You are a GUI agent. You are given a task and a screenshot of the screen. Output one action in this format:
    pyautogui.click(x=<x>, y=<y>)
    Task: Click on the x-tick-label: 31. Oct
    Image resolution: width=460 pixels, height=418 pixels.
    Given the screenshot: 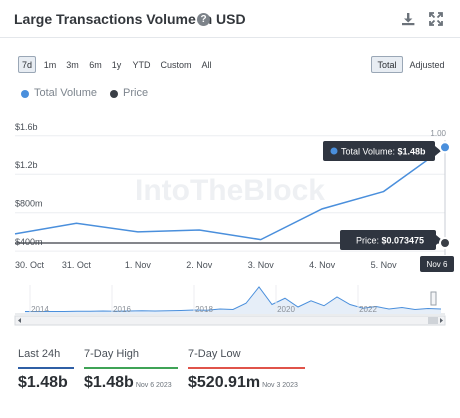 What is the action you would take?
    pyautogui.click(x=77, y=265)
    